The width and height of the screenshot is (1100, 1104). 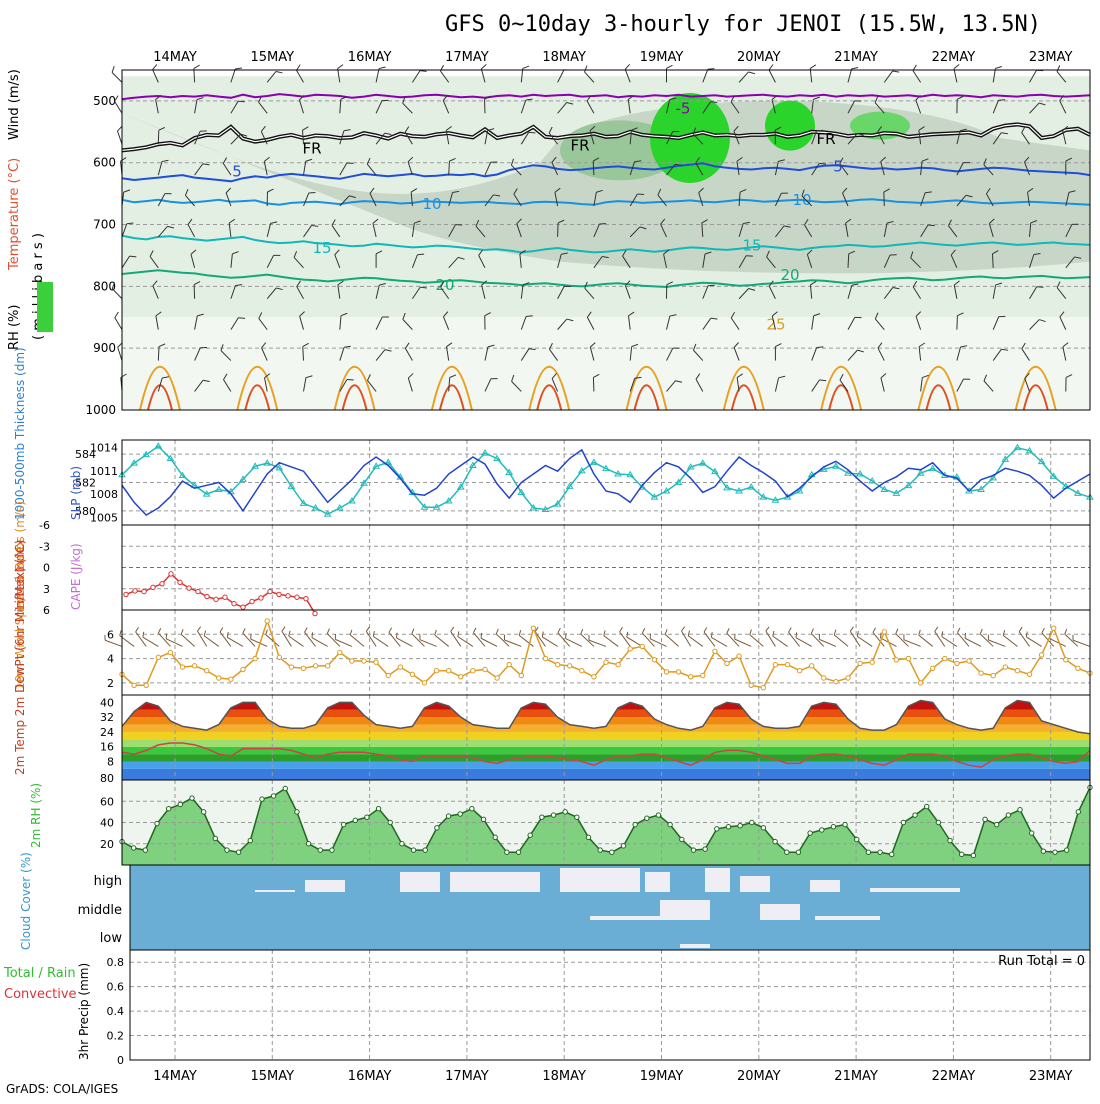 I want to click on rh-tick-label: 20, so click(x=107, y=844).